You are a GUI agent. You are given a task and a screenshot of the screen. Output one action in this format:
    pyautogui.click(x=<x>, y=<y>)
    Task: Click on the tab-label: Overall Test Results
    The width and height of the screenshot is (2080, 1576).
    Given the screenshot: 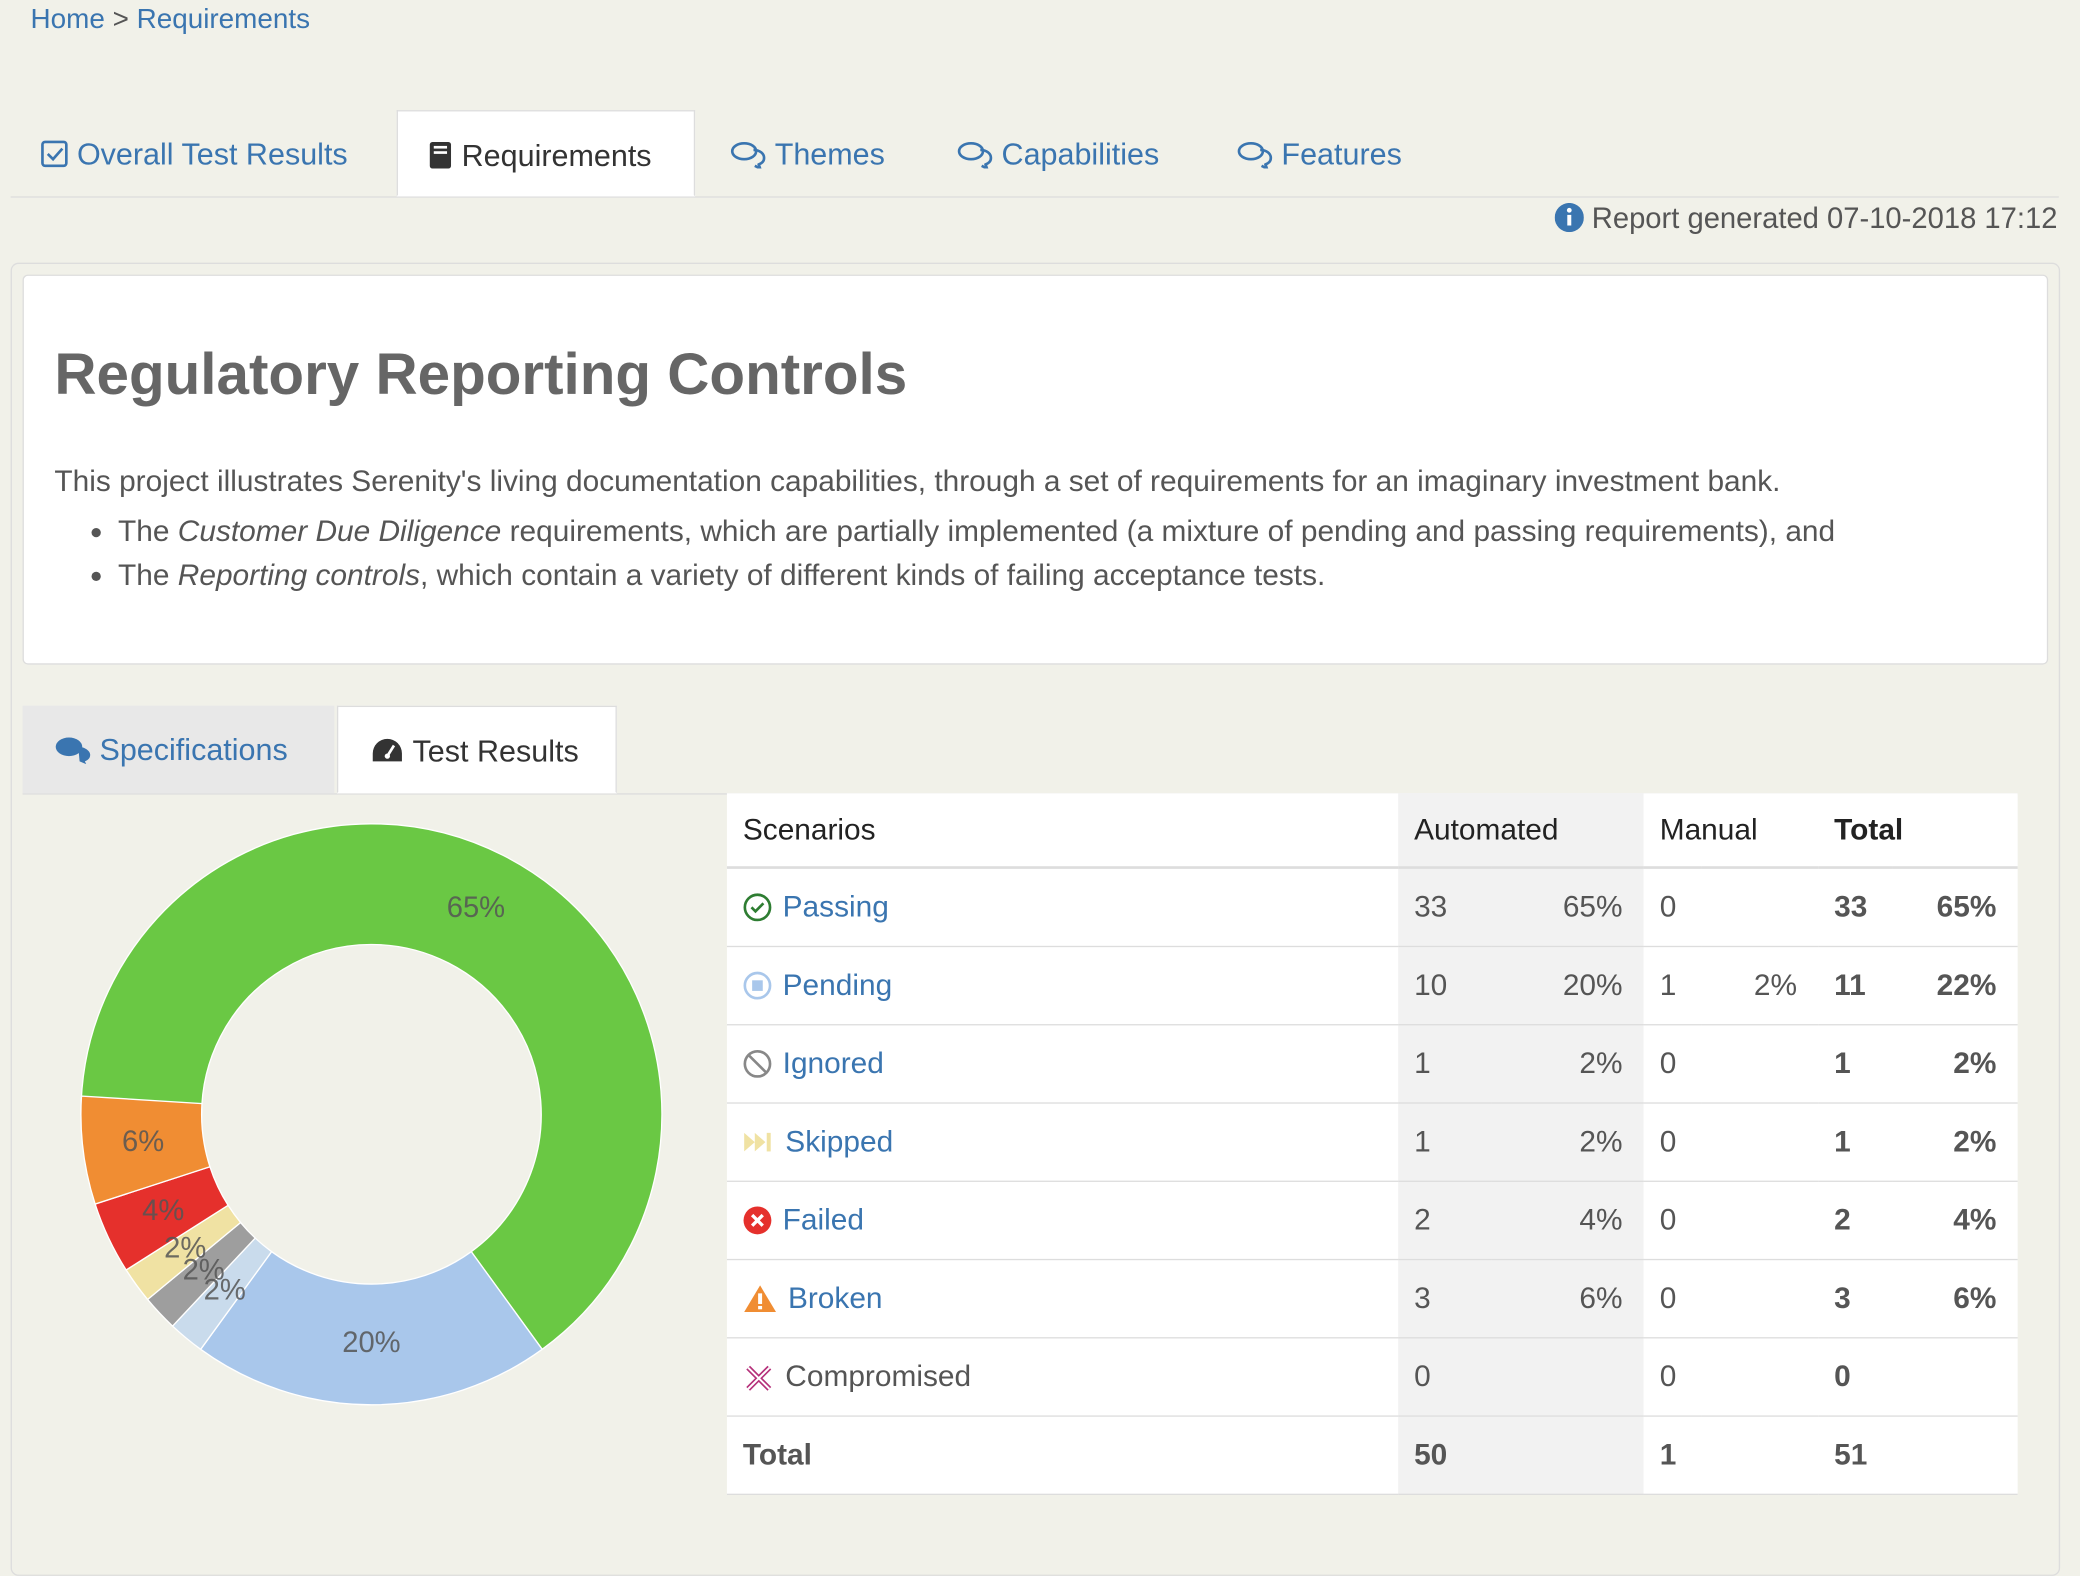 What is the action you would take?
    pyautogui.click(x=212, y=154)
    